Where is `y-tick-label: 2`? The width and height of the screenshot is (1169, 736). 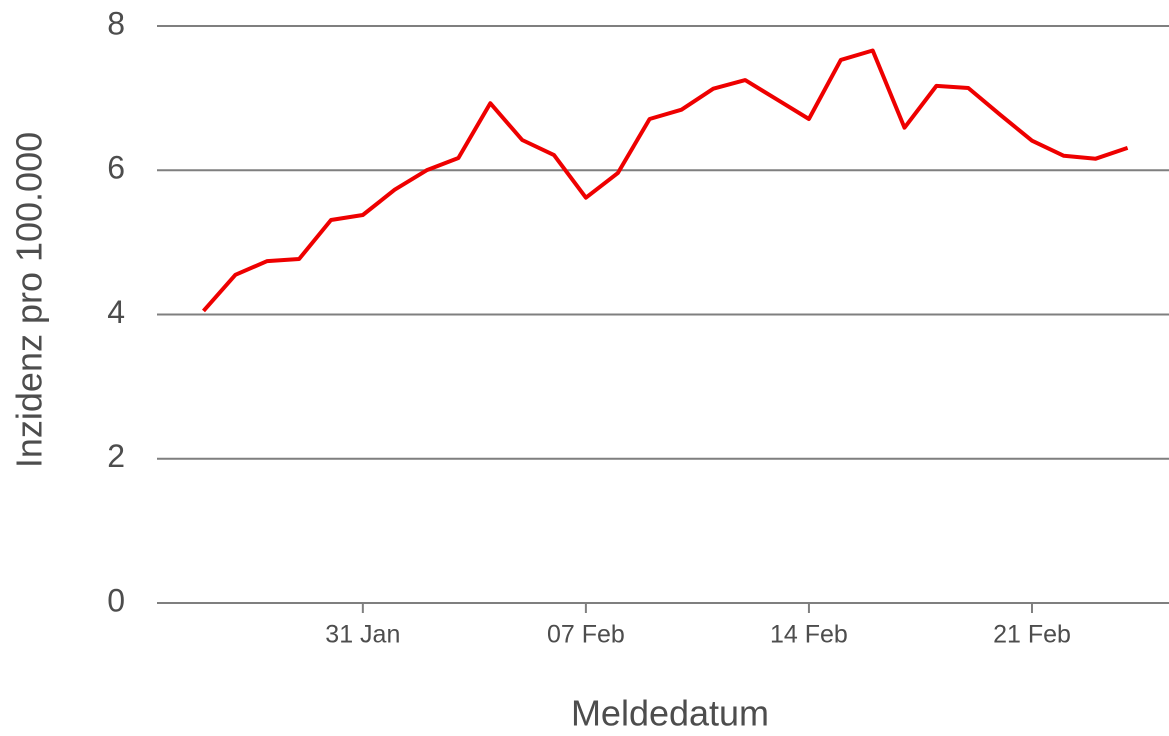
y-tick-label: 2 is located at coordinates (116, 456).